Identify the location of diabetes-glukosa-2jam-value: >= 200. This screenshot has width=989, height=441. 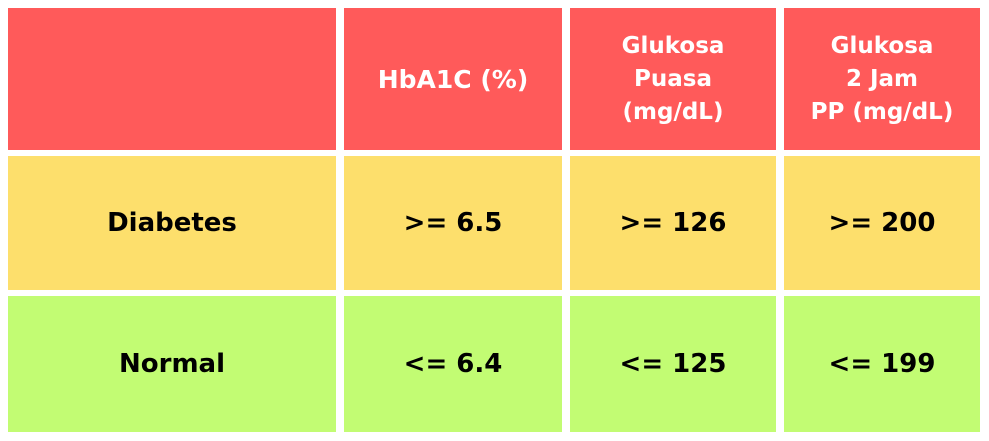
(882, 223).